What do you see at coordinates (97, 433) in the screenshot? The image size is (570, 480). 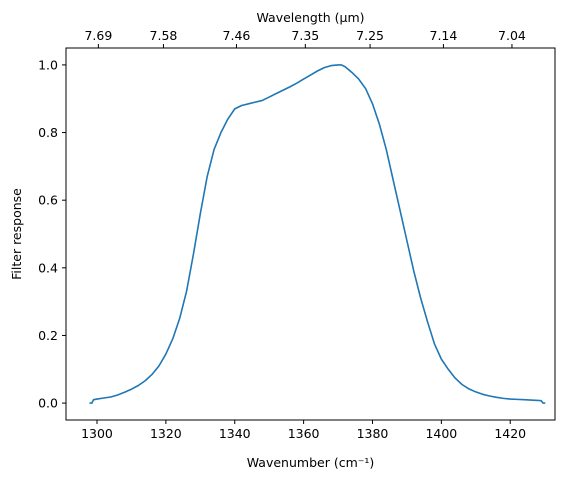 I see `x-tick-label: 1300` at bounding box center [97, 433].